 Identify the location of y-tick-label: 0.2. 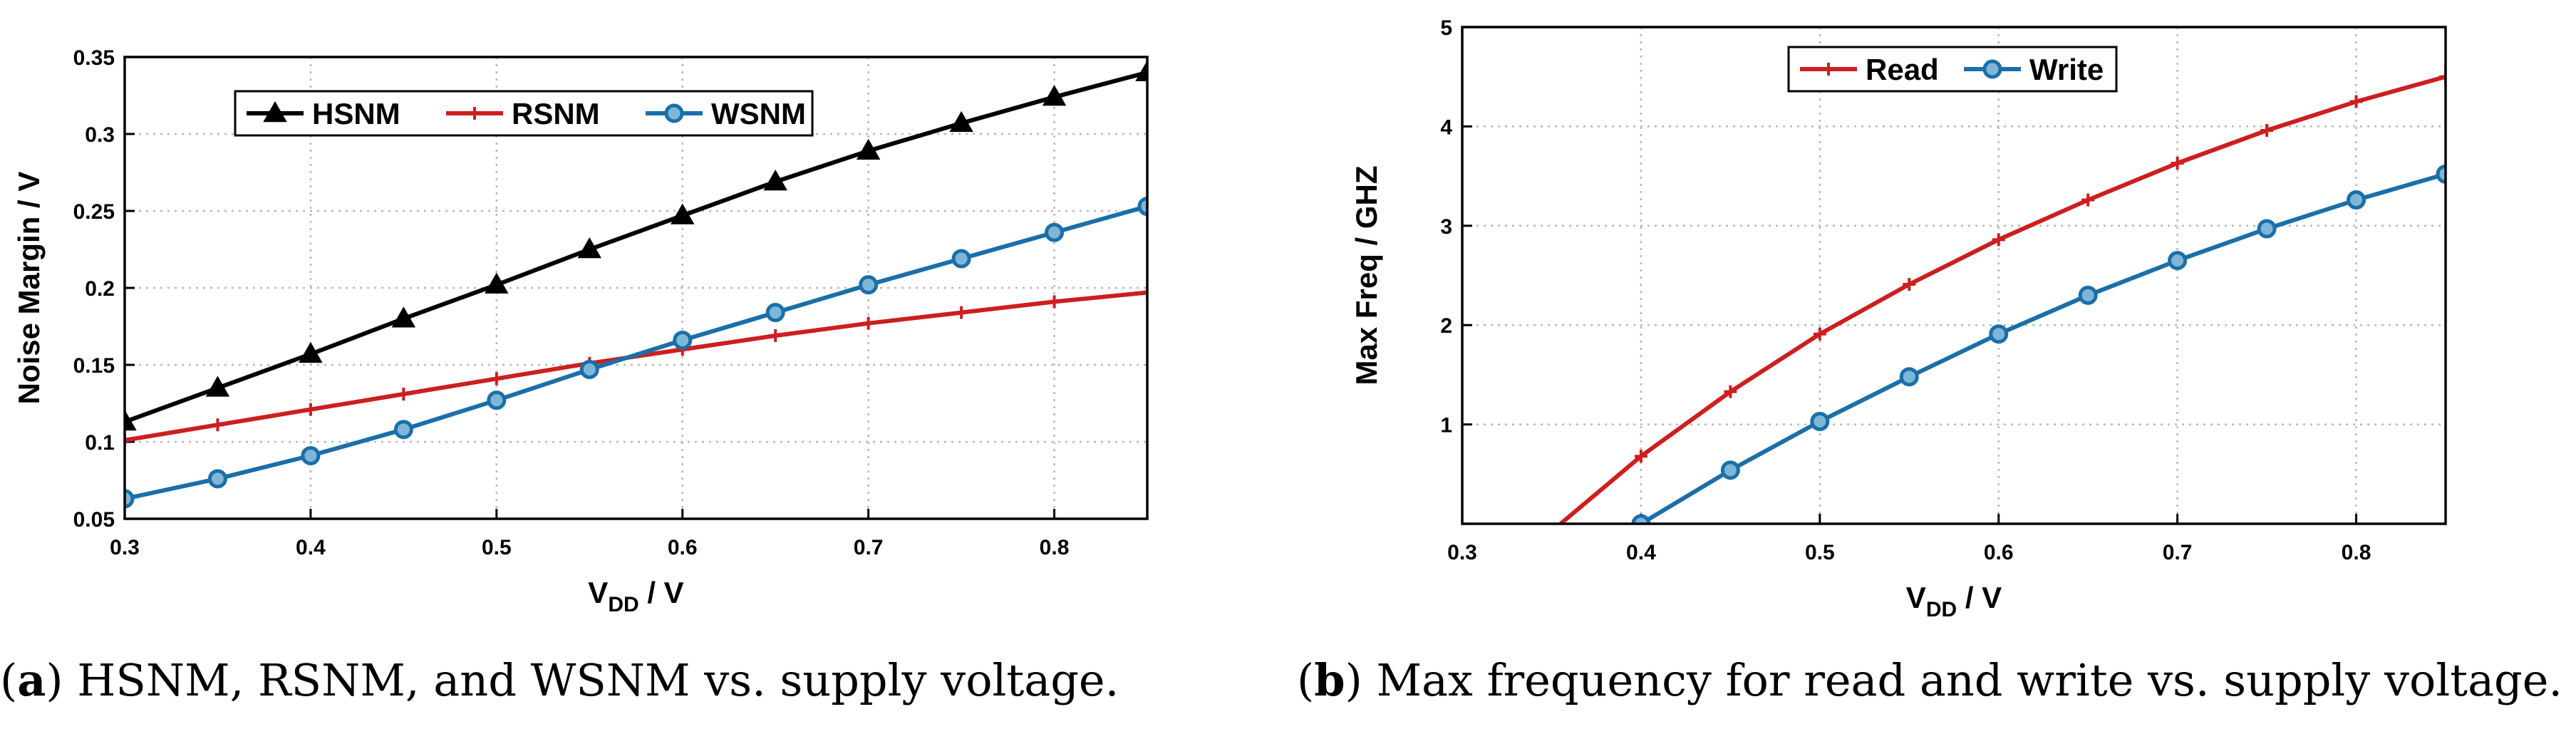
(100, 289).